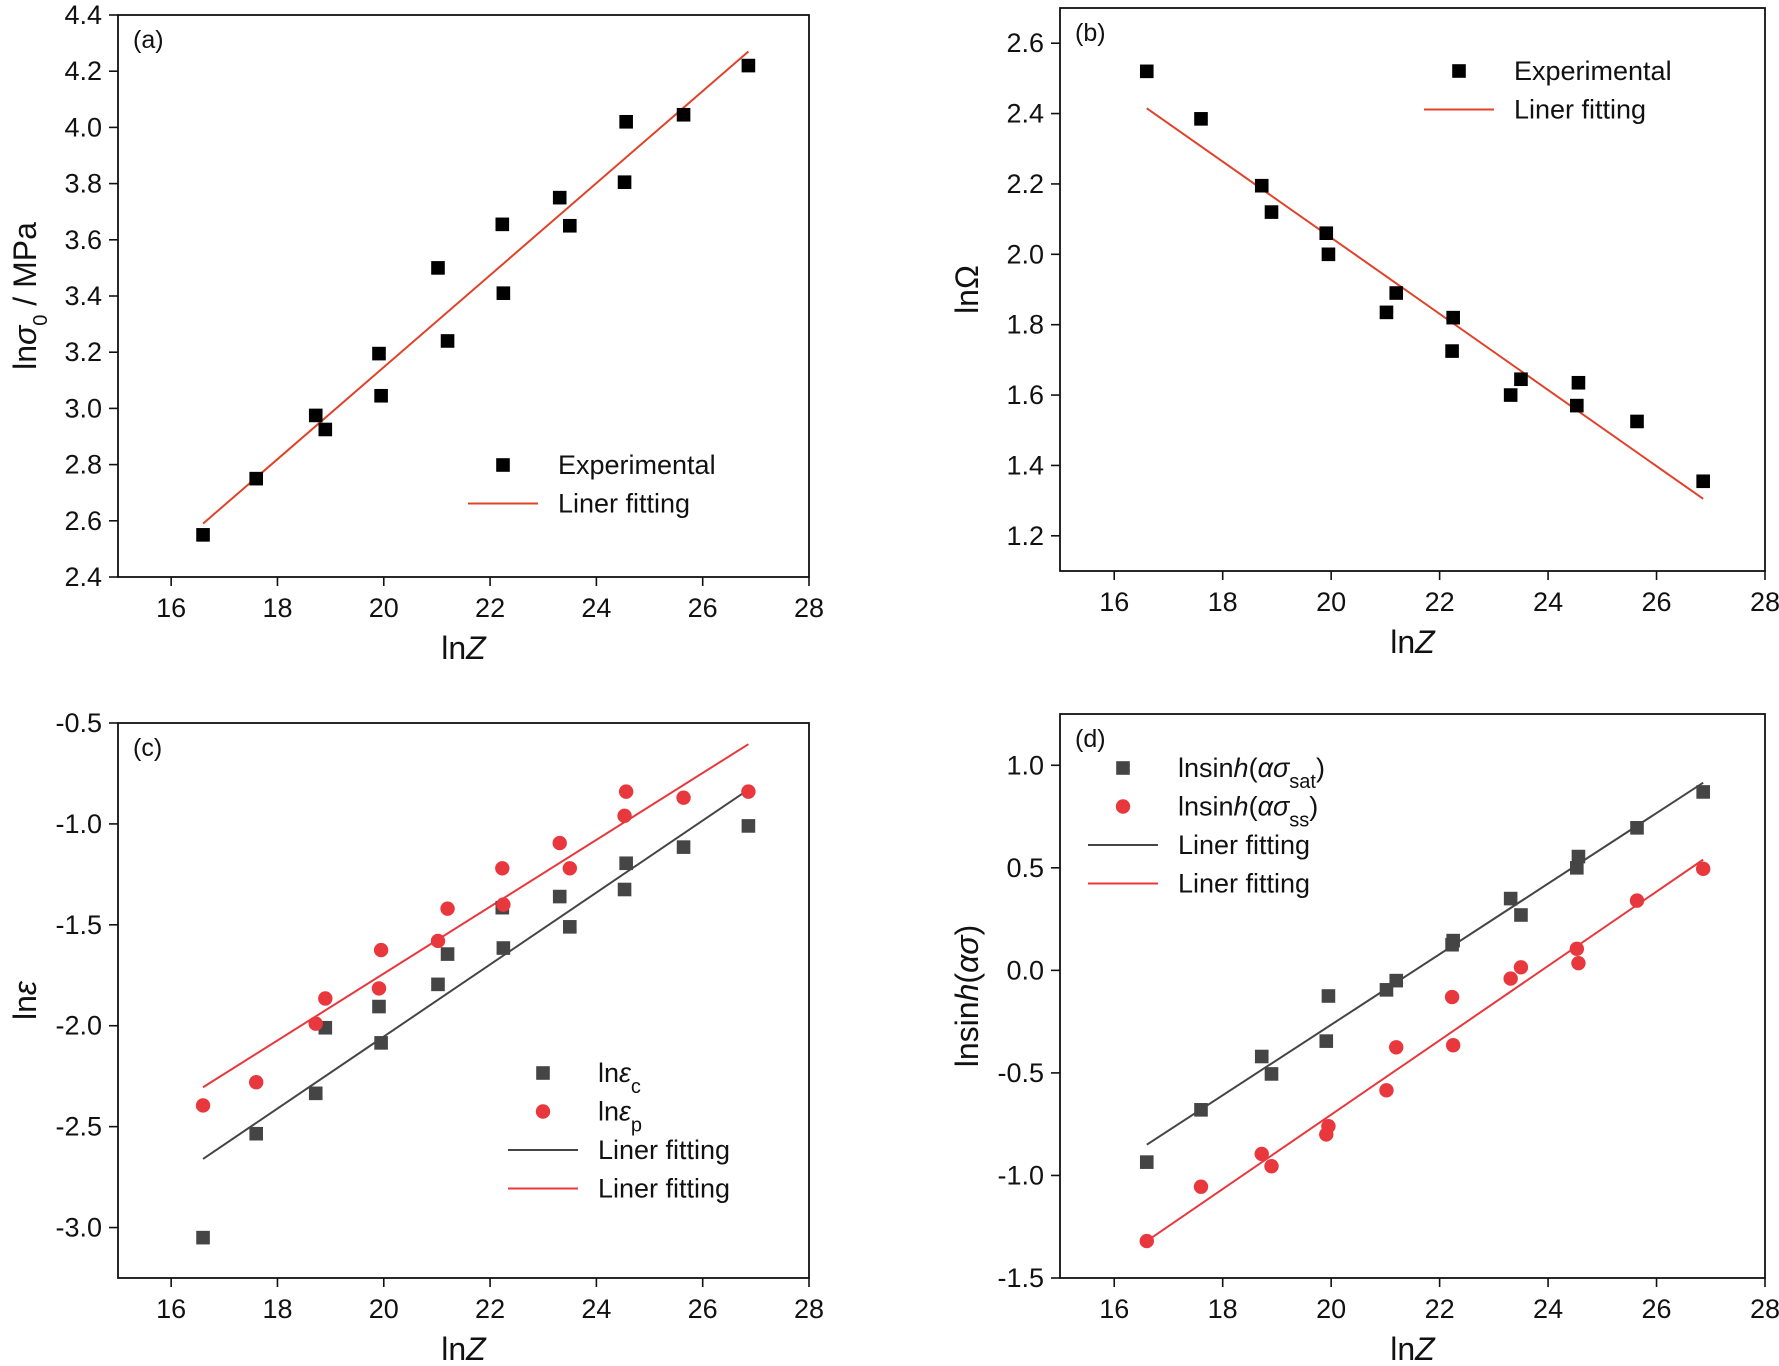 This screenshot has width=1779, height=1366. Describe the element at coordinates (967, 930) in the screenshot. I see `ylabel-part-4: )` at that location.